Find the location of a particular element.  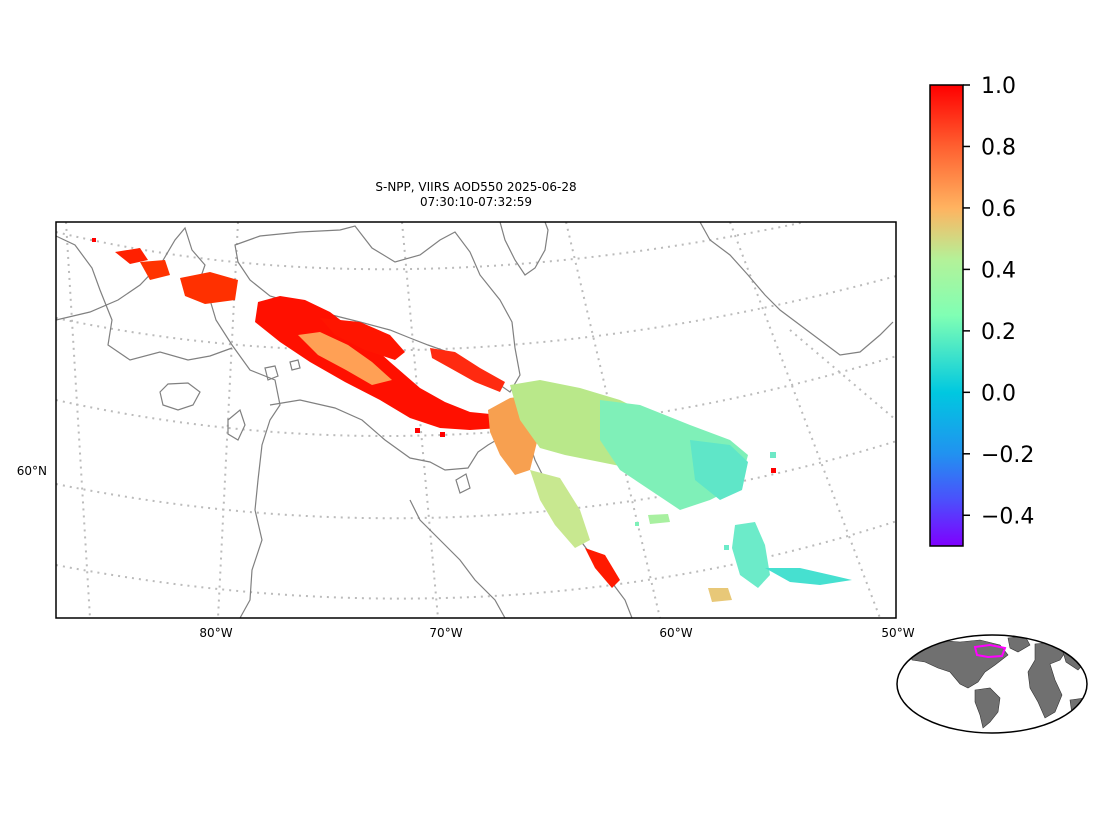

aod-small-green-patch is located at coordinates (659, 519).